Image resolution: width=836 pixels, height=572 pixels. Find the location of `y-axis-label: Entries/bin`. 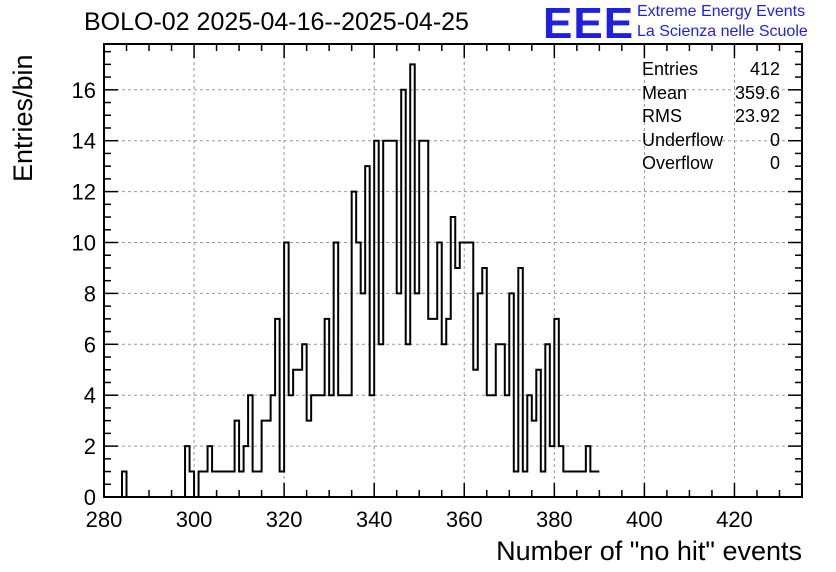

y-axis-label: Entries/bin is located at coordinates (23, 118).